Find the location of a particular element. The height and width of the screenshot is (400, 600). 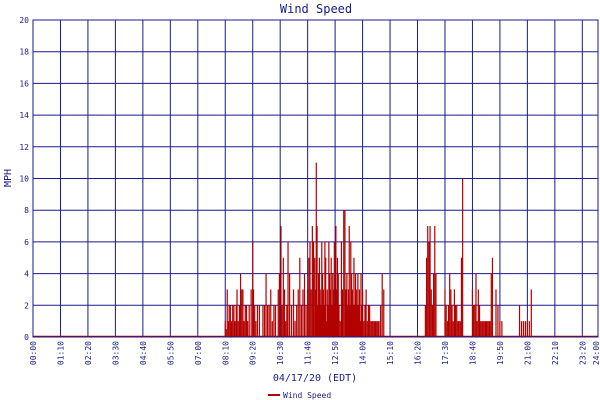

x-tick-label: 24:00 is located at coordinates (596, 353).